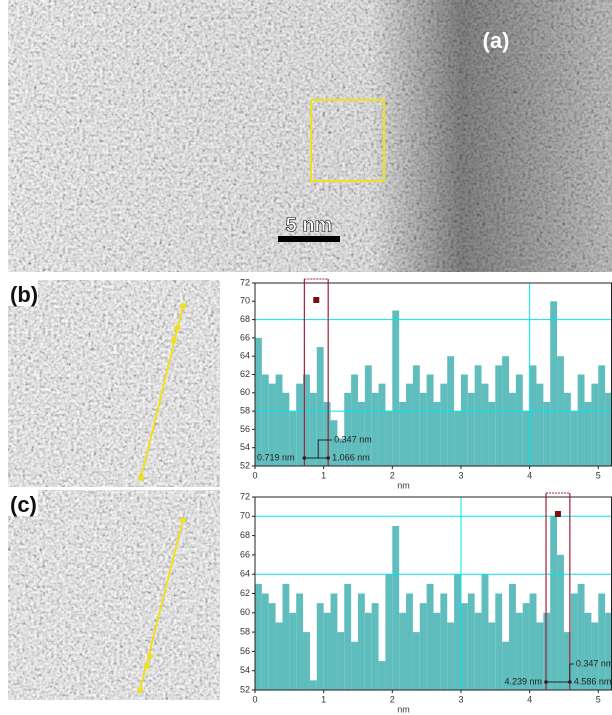 The height and width of the screenshot is (715, 612). I want to click on x-axis-label: nm, so click(403, 709).